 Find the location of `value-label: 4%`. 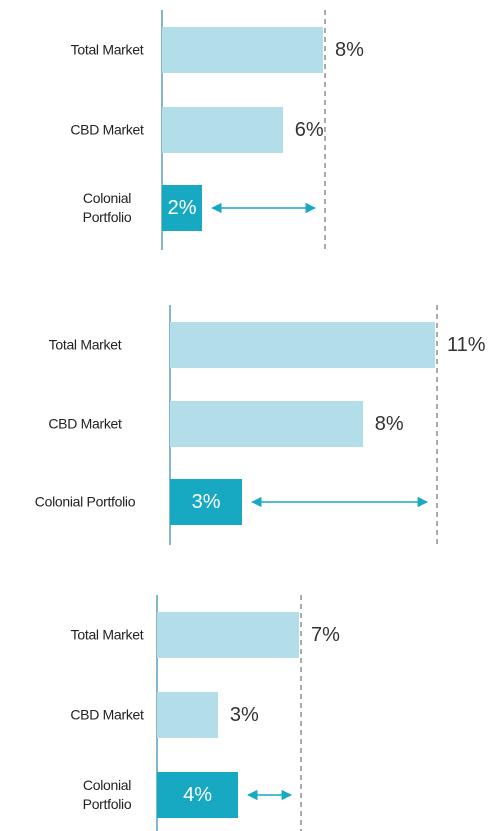

value-label: 4% is located at coordinates (198, 795).